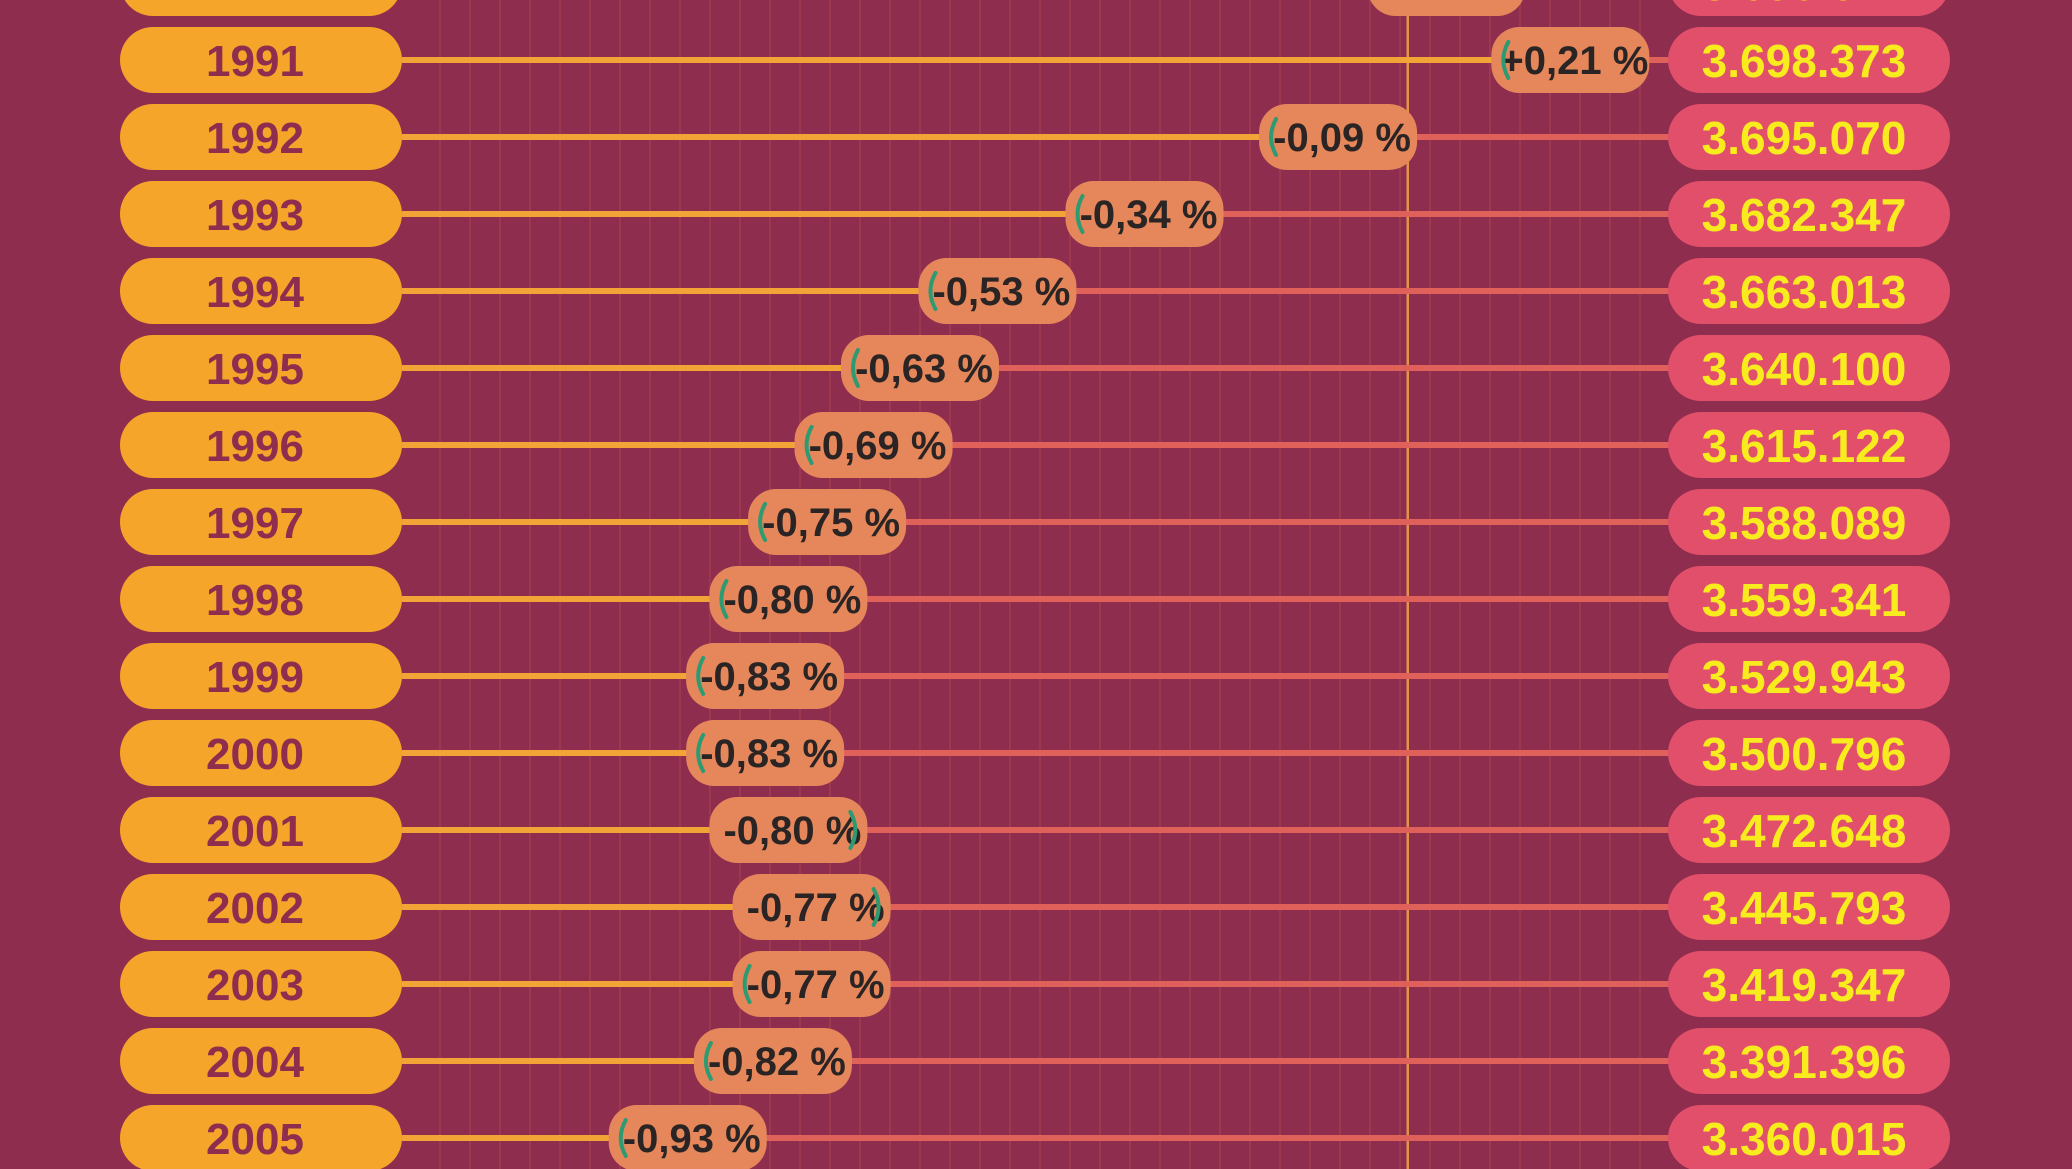 Image resolution: width=2072 pixels, height=1169 pixels. What do you see at coordinates (831, 523) in the screenshot?
I see `change-label: -0,75 %` at bounding box center [831, 523].